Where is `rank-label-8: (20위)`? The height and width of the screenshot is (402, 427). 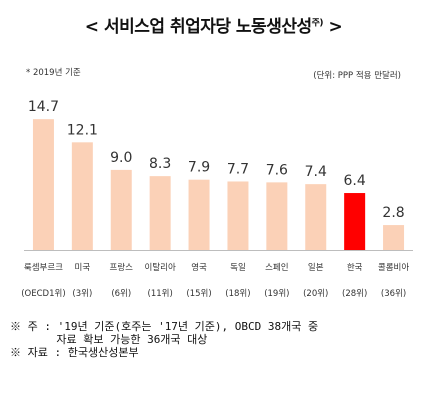 rank-label-8: (20위) is located at coordinates (315, 294).